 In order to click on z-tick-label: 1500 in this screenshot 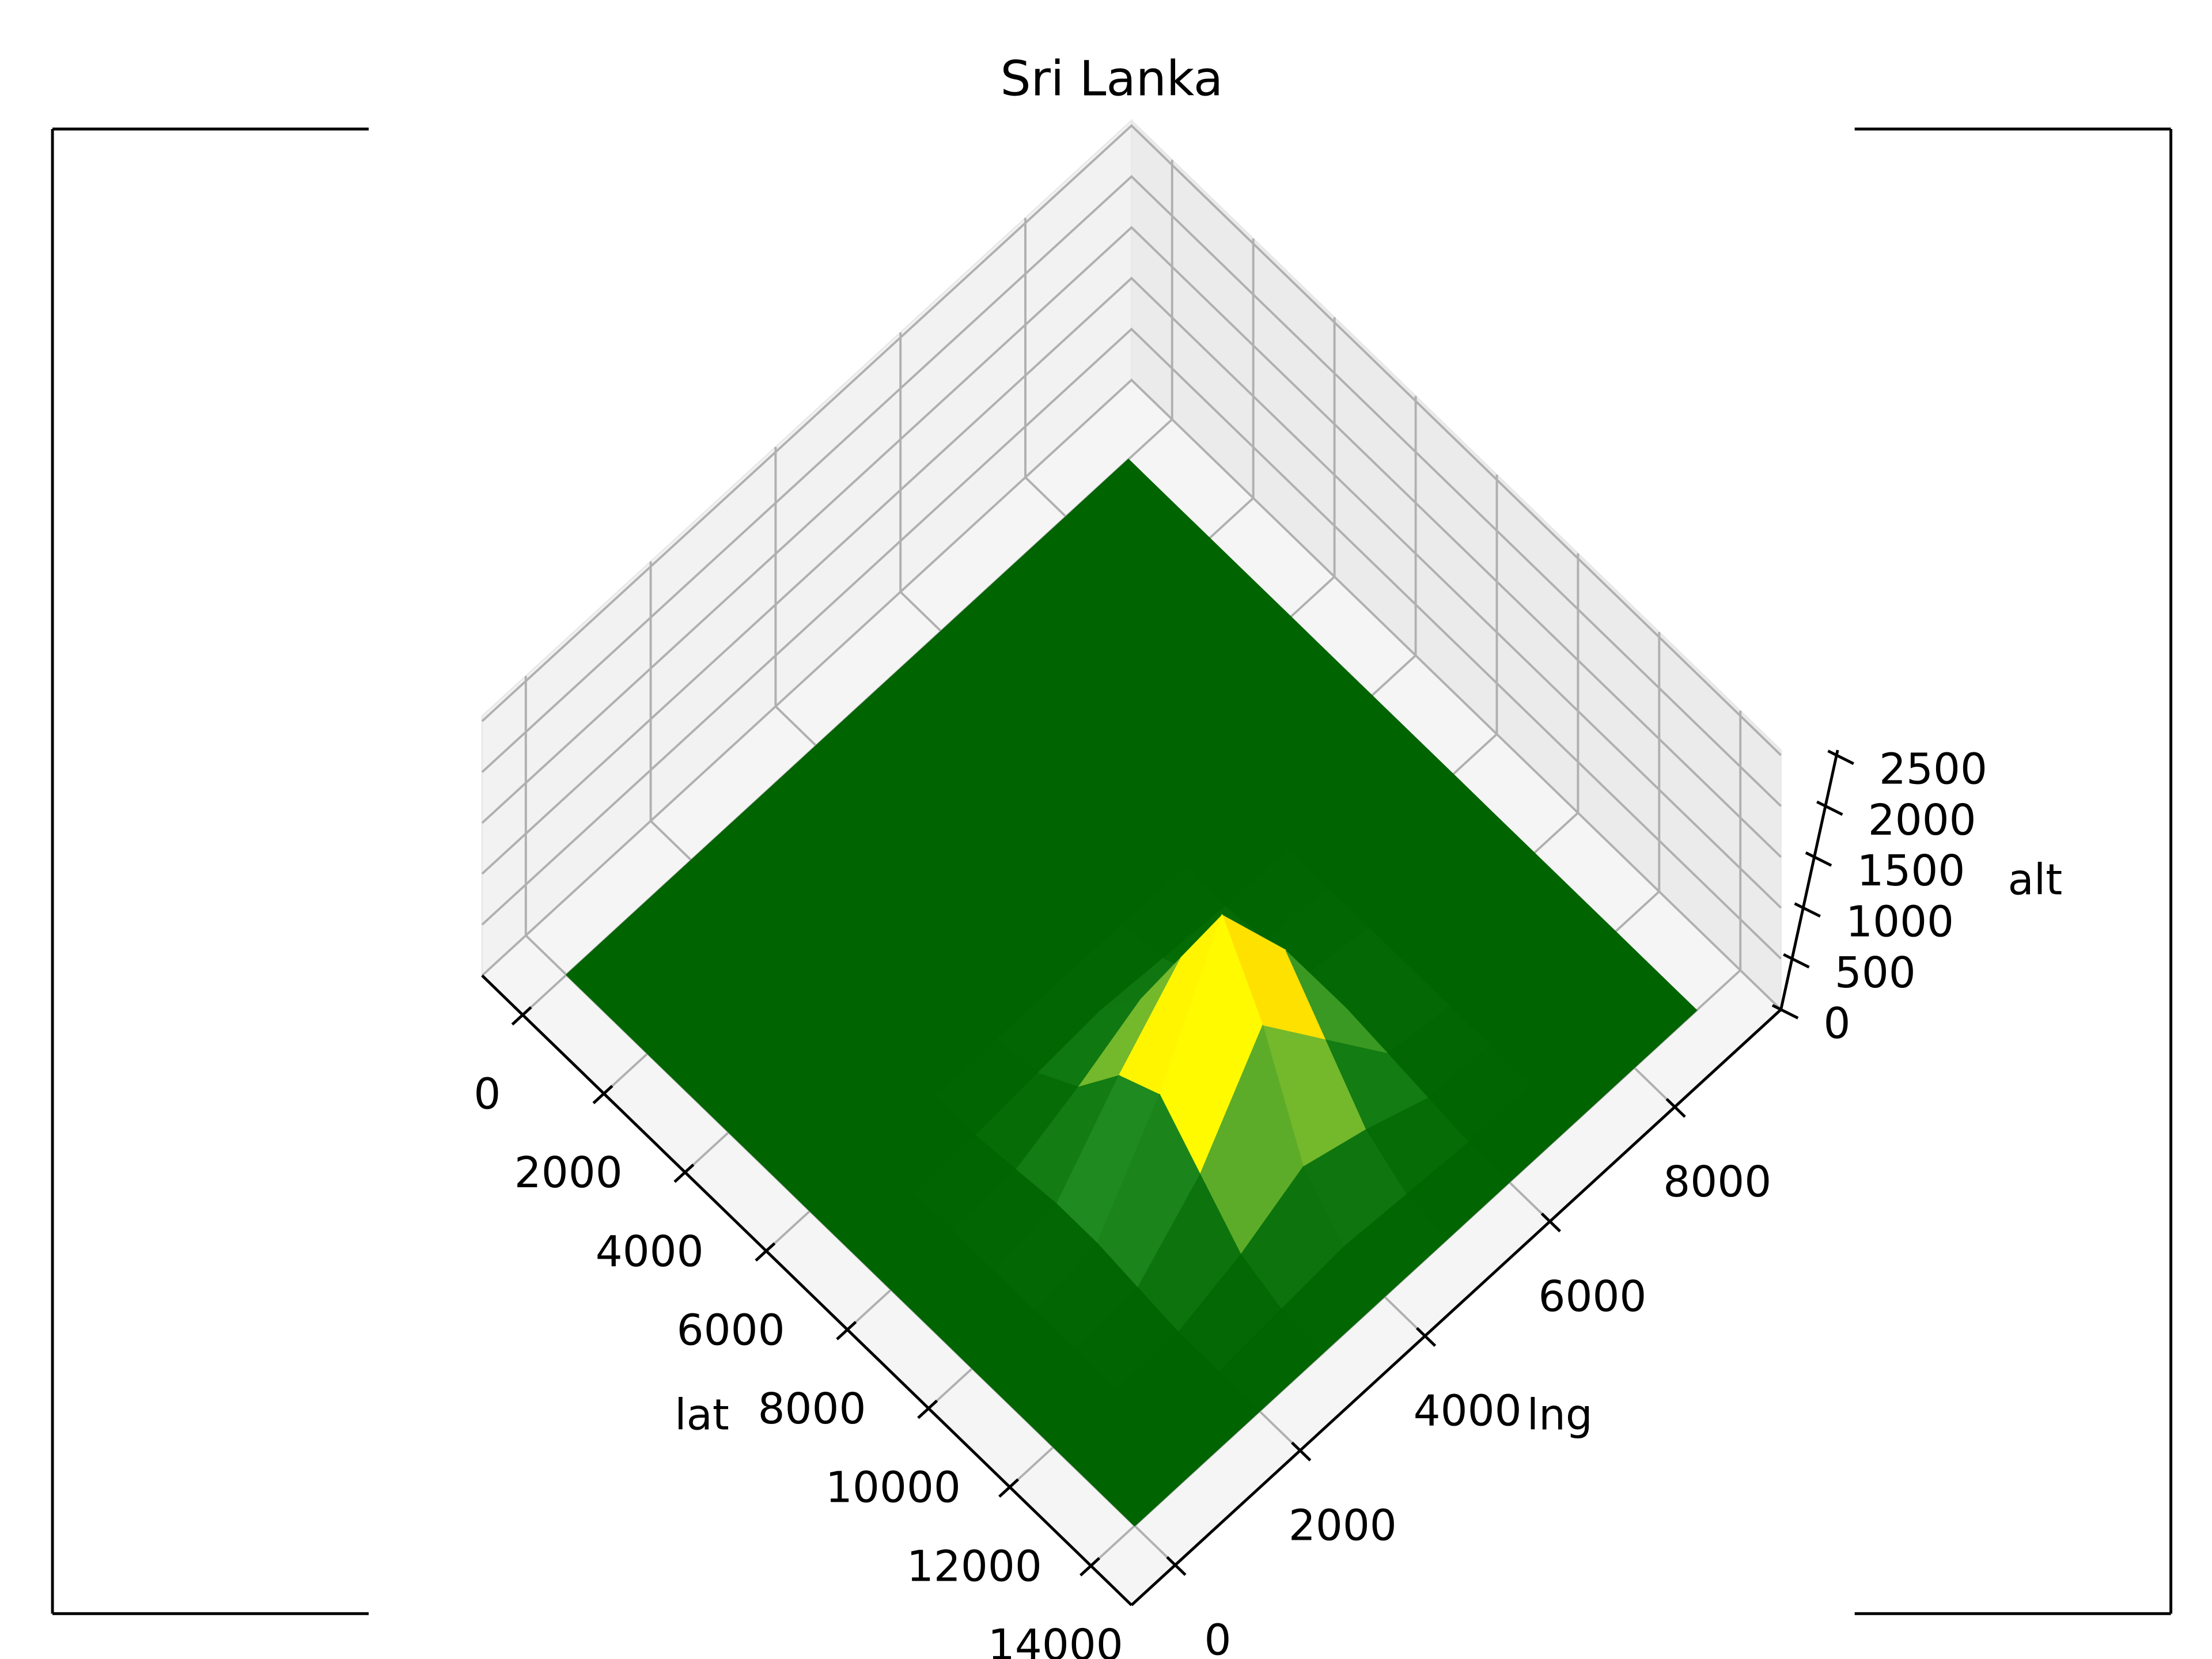, I will do `click(1911, 871)`.